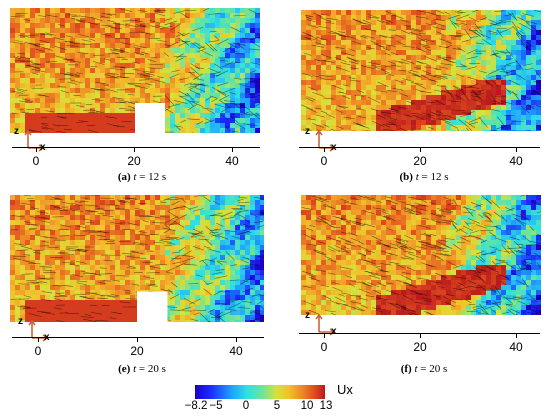 This screenshot has width=550, height=417. I want to click on panel-caption-a: (a) t = 12 s, so click(142, 177).